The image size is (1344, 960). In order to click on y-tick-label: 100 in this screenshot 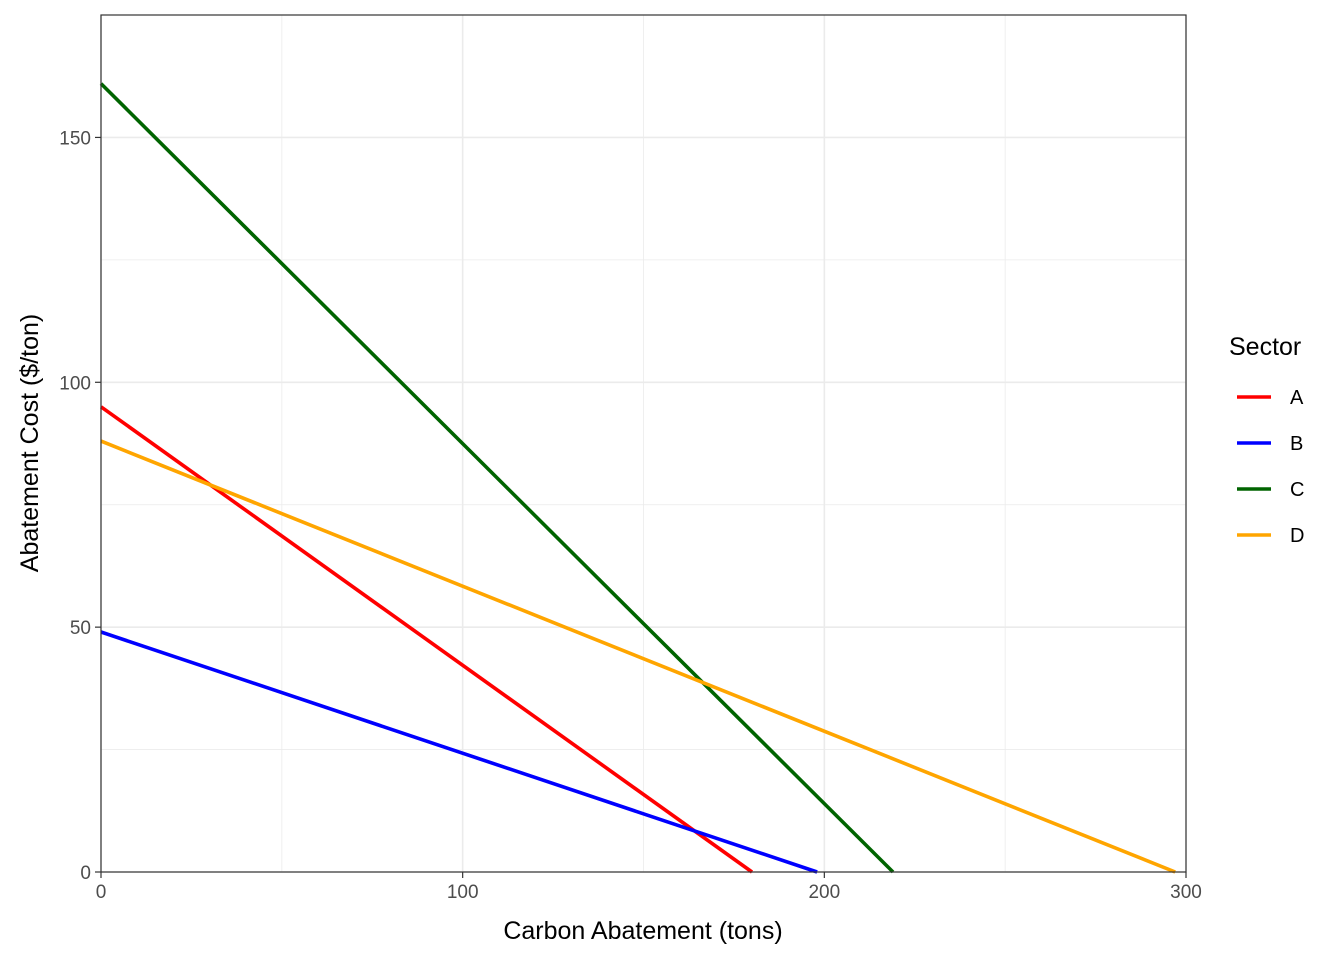, I will do `click(75, 383)`.